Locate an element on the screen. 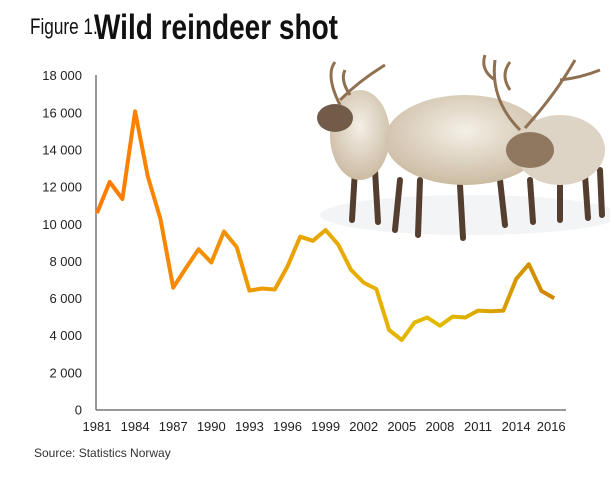 The image size is (610, 488). title-text: Wild reindeer shot is located at coordinates (216, 27).